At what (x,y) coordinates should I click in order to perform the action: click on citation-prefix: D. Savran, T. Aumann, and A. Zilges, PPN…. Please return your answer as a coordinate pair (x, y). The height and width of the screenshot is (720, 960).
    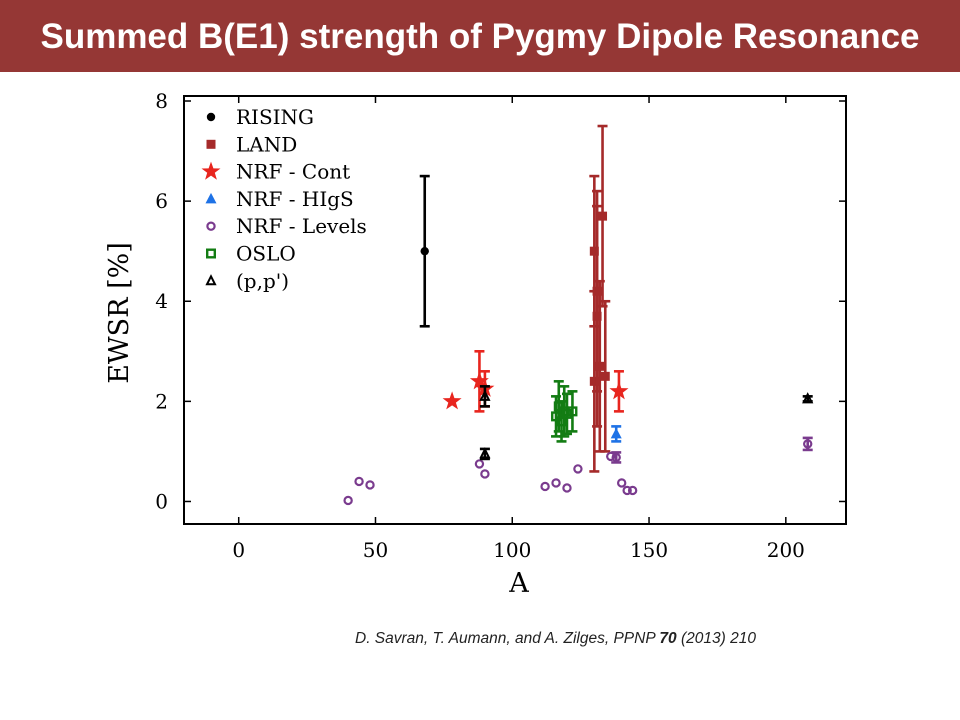
    Looking at the image, I should click on (507, 638).